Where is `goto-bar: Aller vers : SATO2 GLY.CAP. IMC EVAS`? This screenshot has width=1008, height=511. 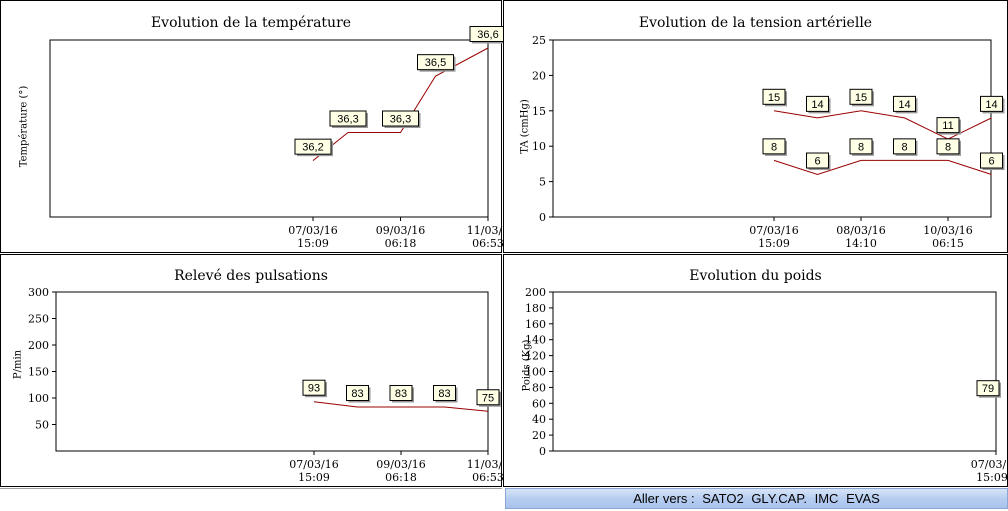
goto-bar: Aller vers : SATO2 GLY.CAP. IMC EVAS is located at coordinates (756, 498).